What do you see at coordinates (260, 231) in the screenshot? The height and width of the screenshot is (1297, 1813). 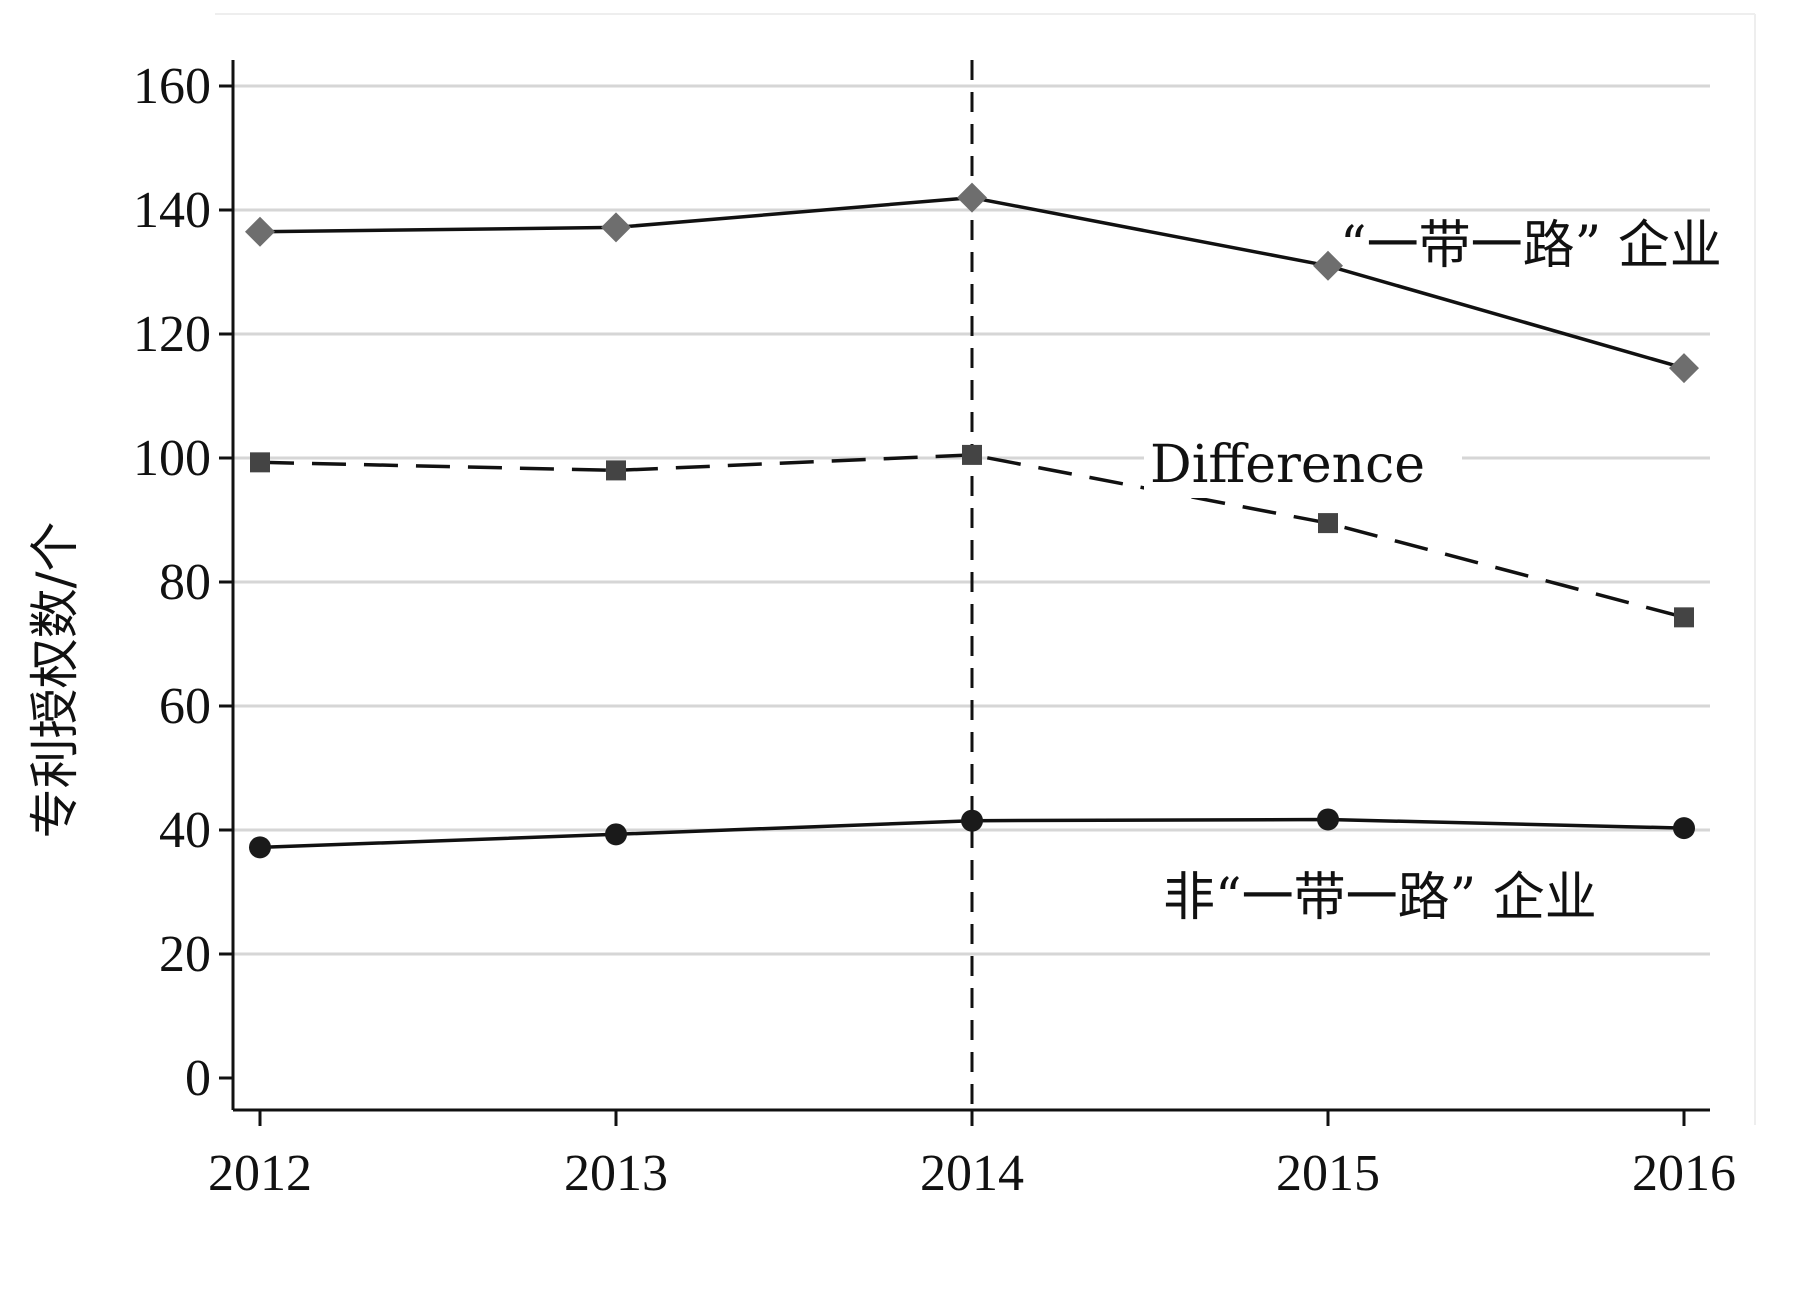 I see `marker-0-2012` at bounding box center [260, 231].